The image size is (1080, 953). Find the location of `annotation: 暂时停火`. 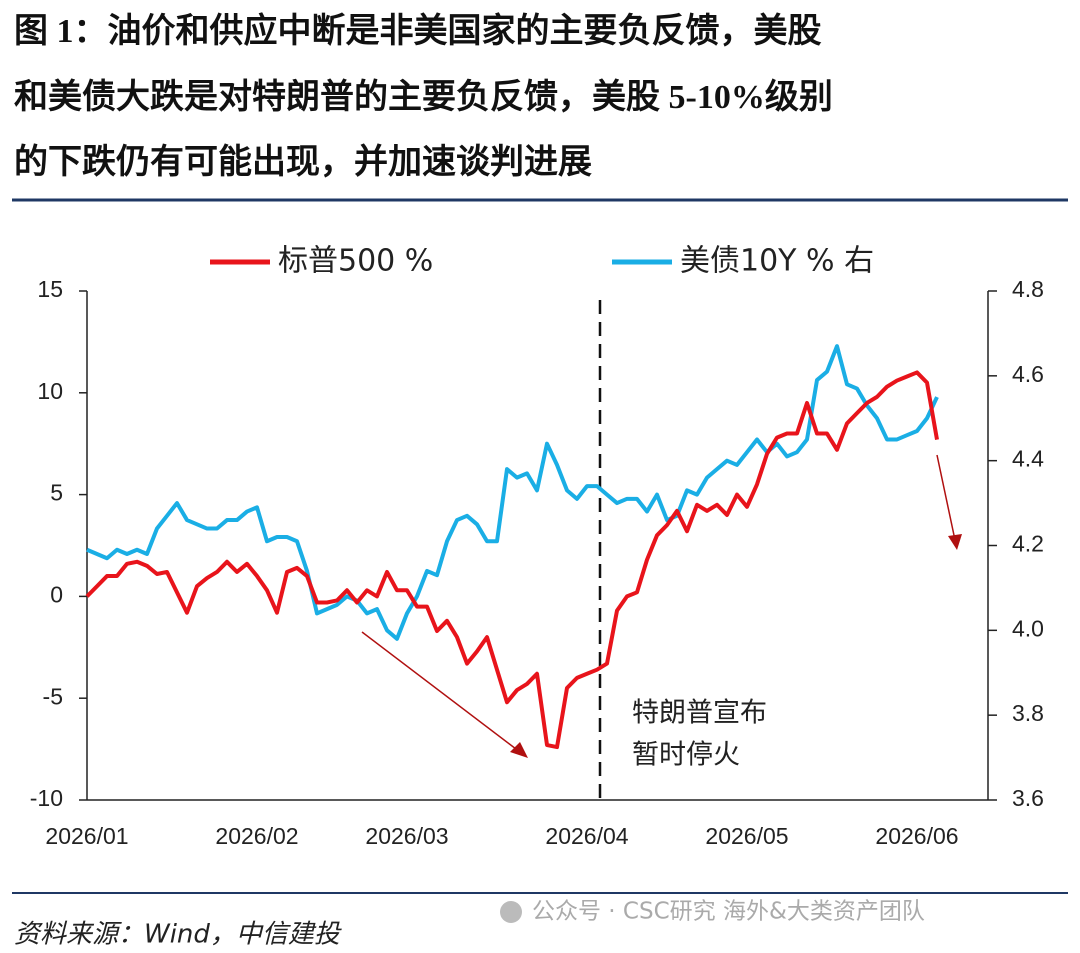

annotation: 暂时停火 is located at coordinates (686, 755).